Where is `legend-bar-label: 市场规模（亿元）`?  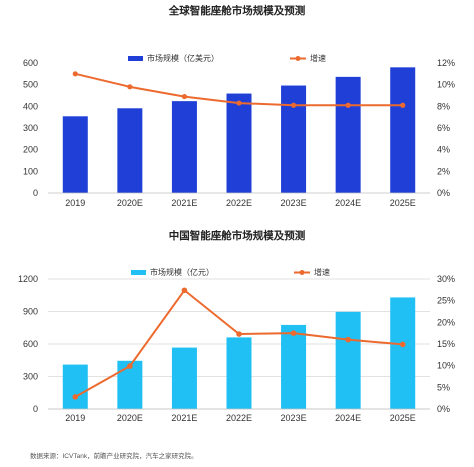 legend-bar-label: 市场规模（亿元） is located at coordinates (182, 272).